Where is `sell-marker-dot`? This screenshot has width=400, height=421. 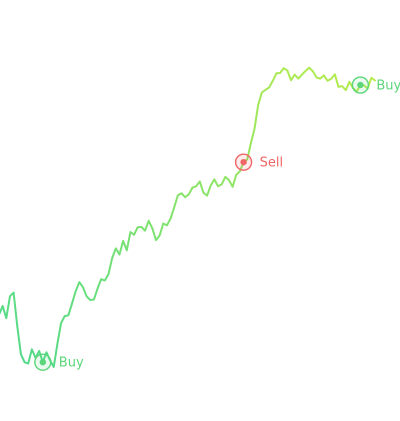
sell-marker-dot is located at coordinates (243, 162).